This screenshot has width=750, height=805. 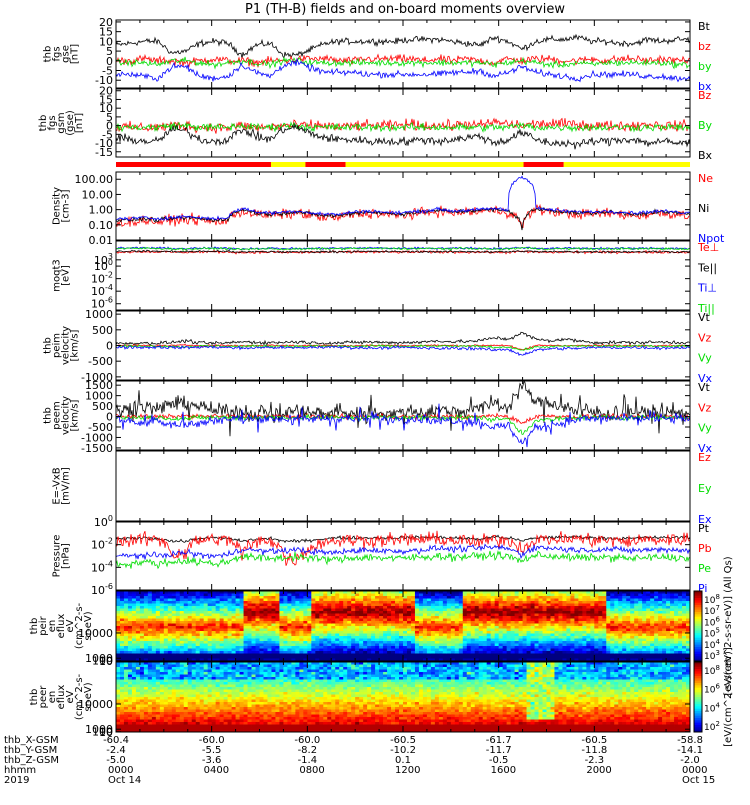 I want to click on ytick-label: 0.10, so click(x=101, y=225).